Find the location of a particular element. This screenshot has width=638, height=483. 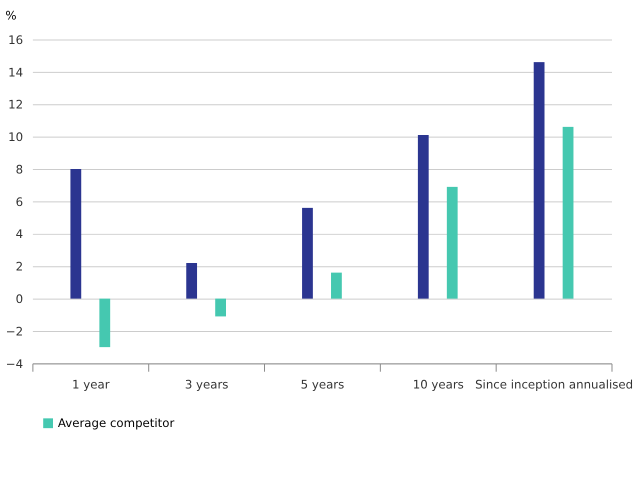

y-tick-label: 0 is located at coordinates (20, 299).